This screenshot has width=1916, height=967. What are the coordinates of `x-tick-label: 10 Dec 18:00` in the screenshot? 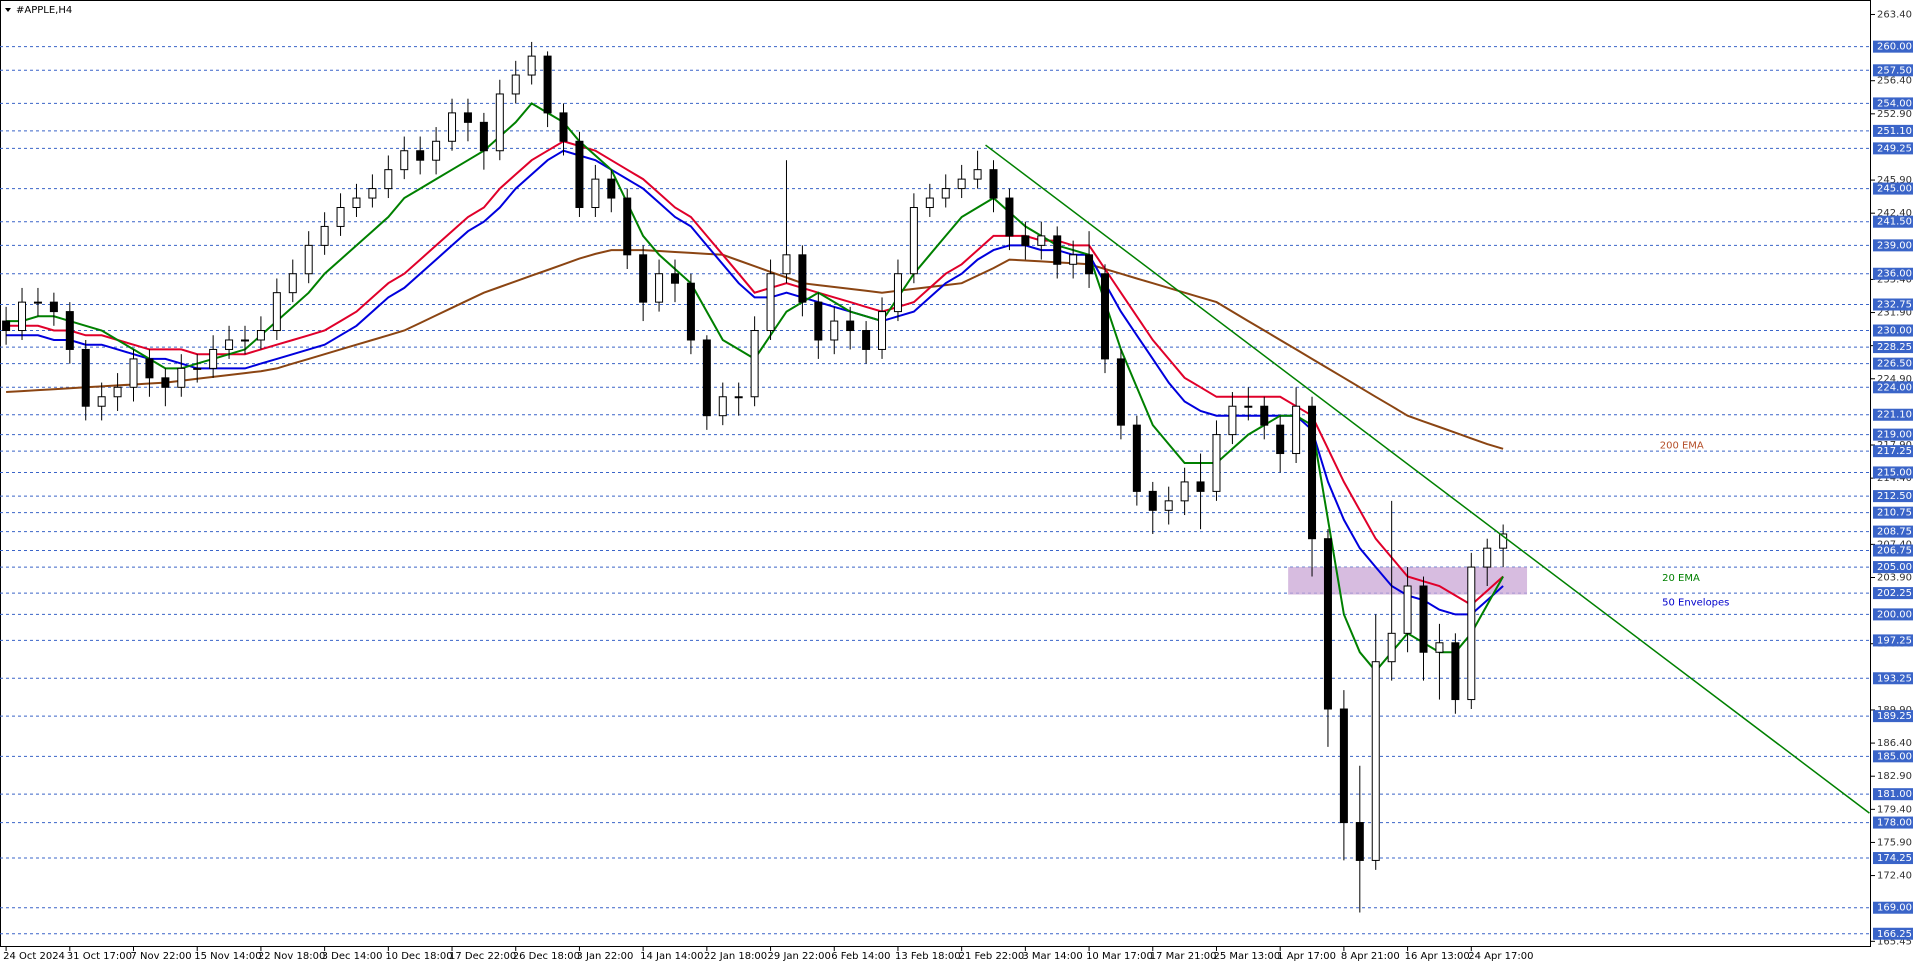 It's located at (418, 956).